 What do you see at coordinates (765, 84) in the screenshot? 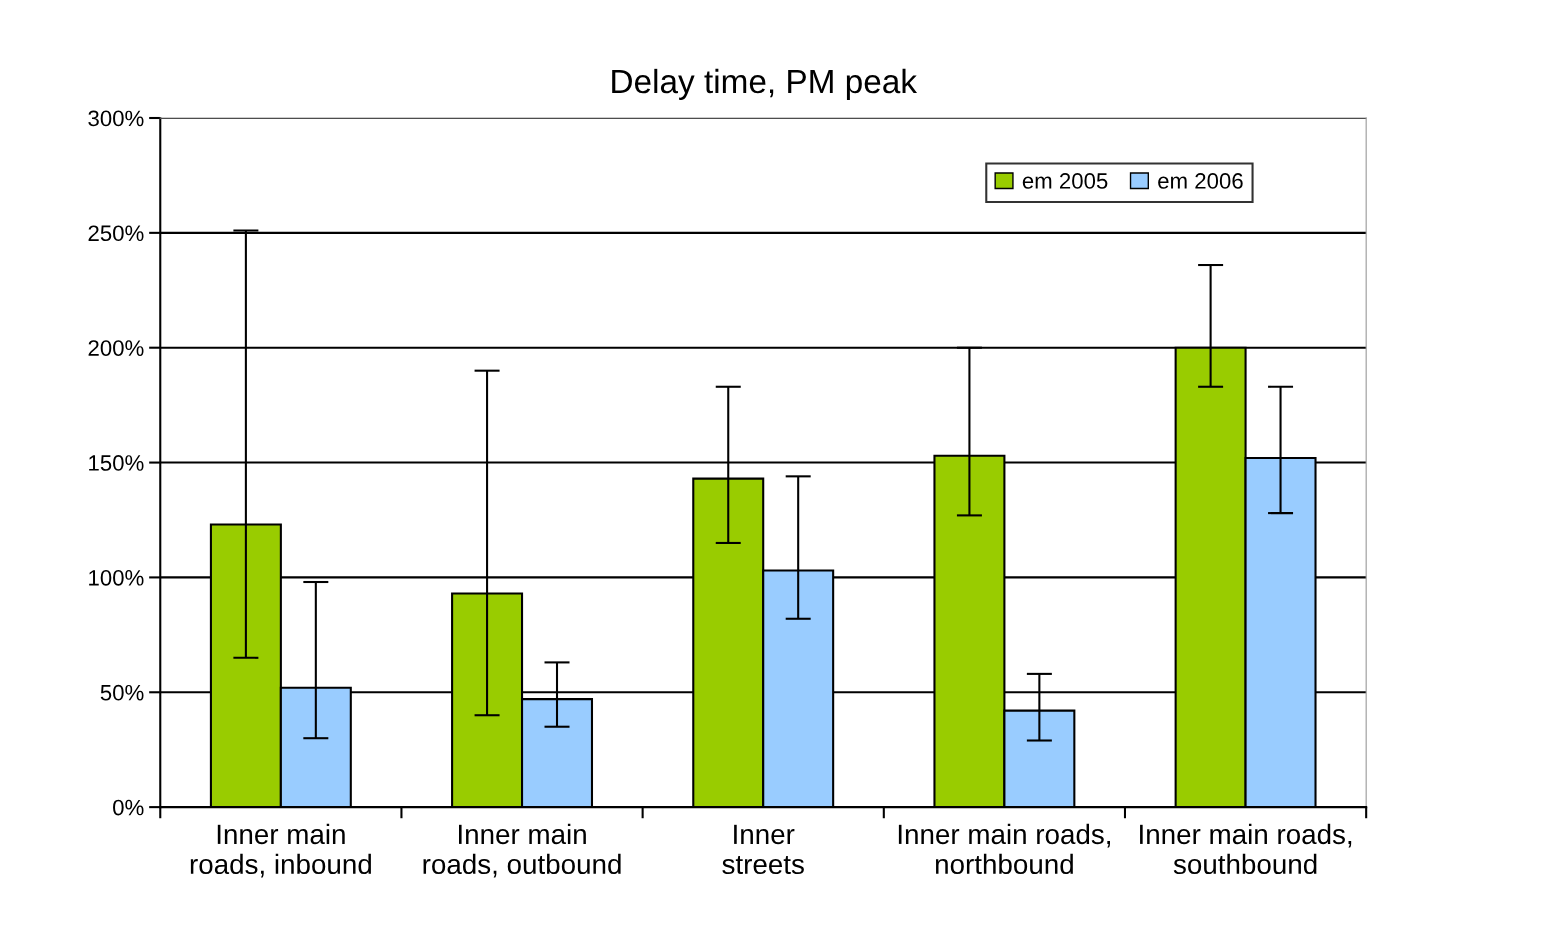
I see `chart-title: Delay time, PM peak` at bounding box center [765, 84].